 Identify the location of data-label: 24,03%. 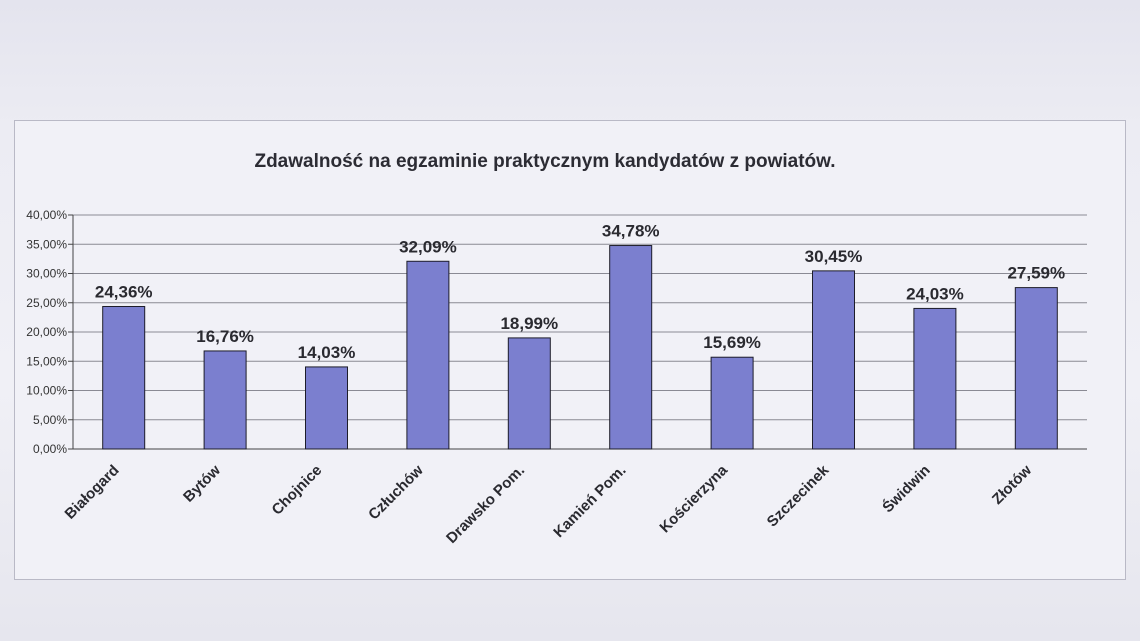
(935, 293).